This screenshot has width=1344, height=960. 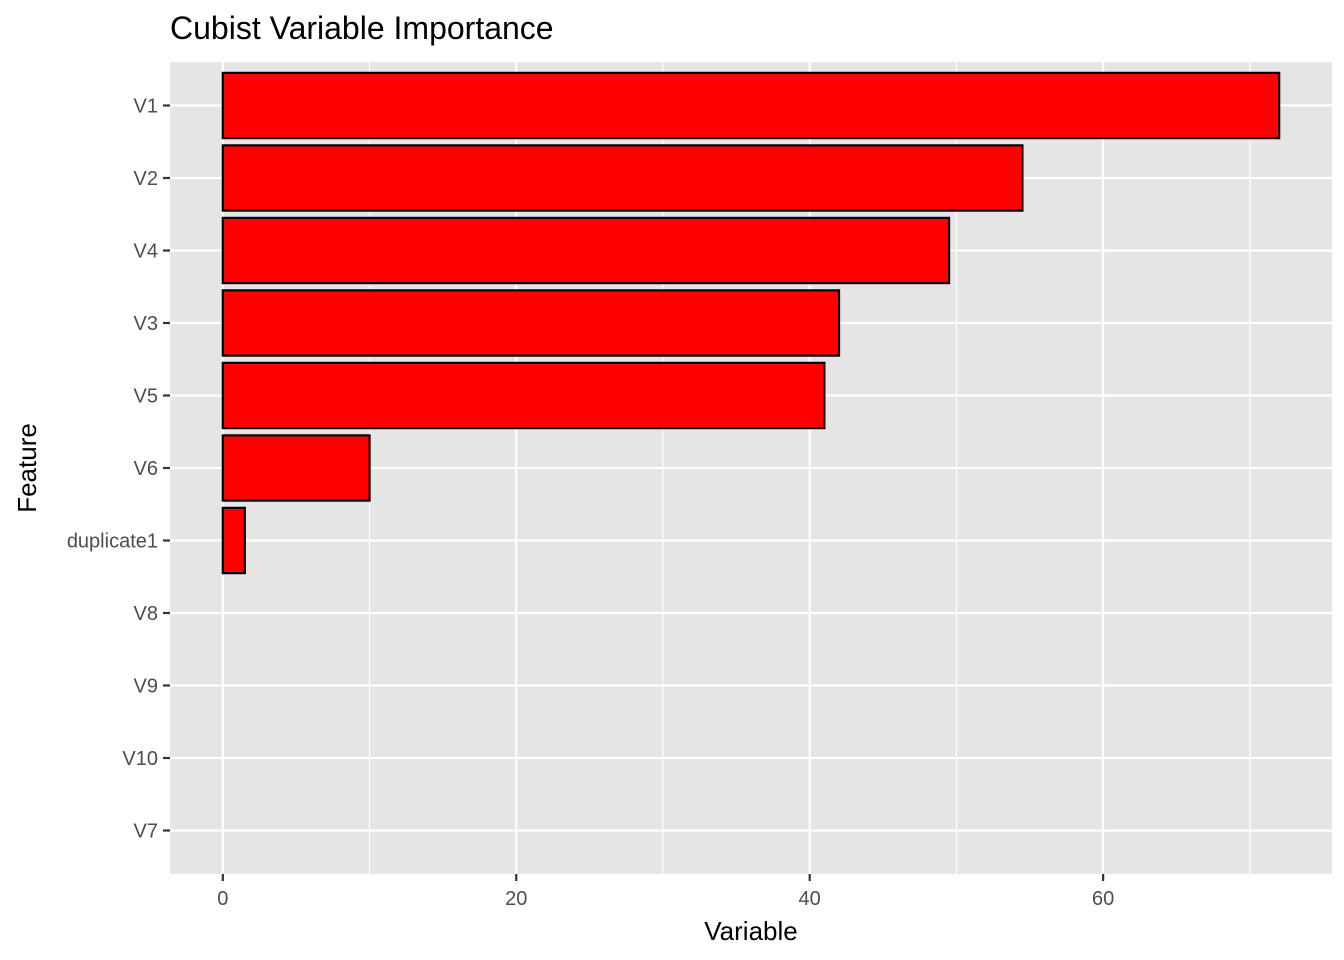 I want to click on y-tick-label: V10, so click(x=140, y=759).